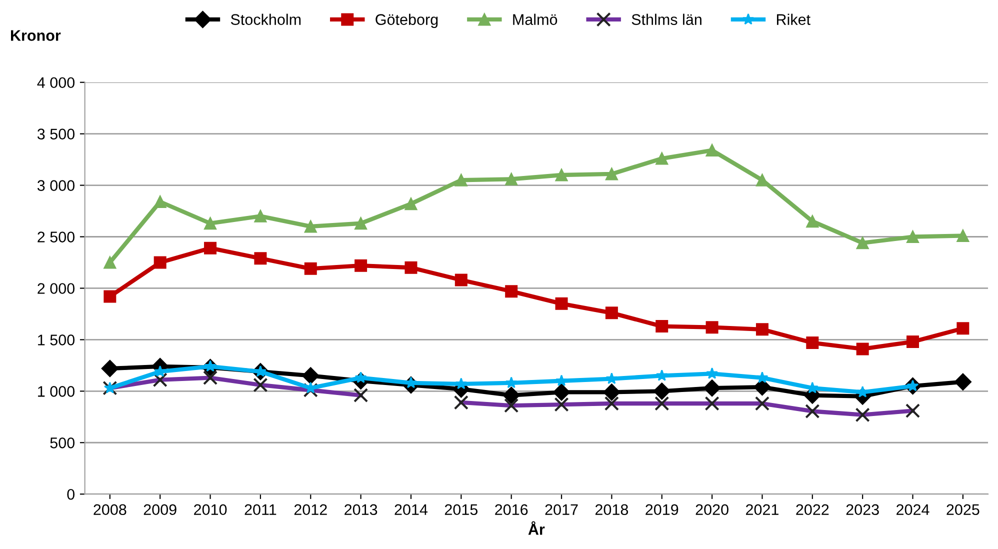 This screenshot has width=998, height=549. Describe the element at coordinates (110, 510) in the screenshot. I see `x-tick-label: 2008` at that location.